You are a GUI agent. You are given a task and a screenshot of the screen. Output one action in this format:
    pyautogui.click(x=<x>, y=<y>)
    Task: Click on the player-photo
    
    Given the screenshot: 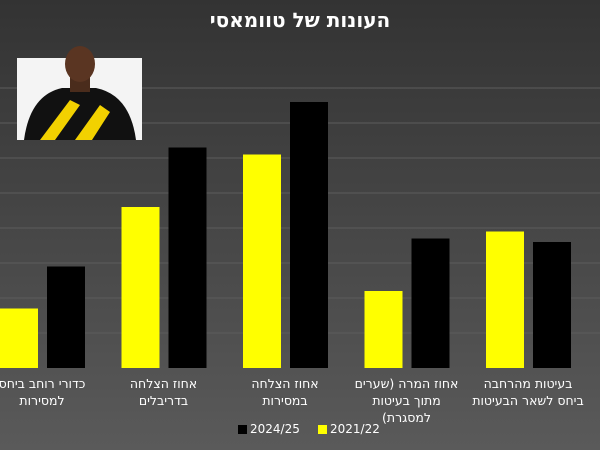 What is the action you would take?
    pyautogui.click(x=79, y=93)
    